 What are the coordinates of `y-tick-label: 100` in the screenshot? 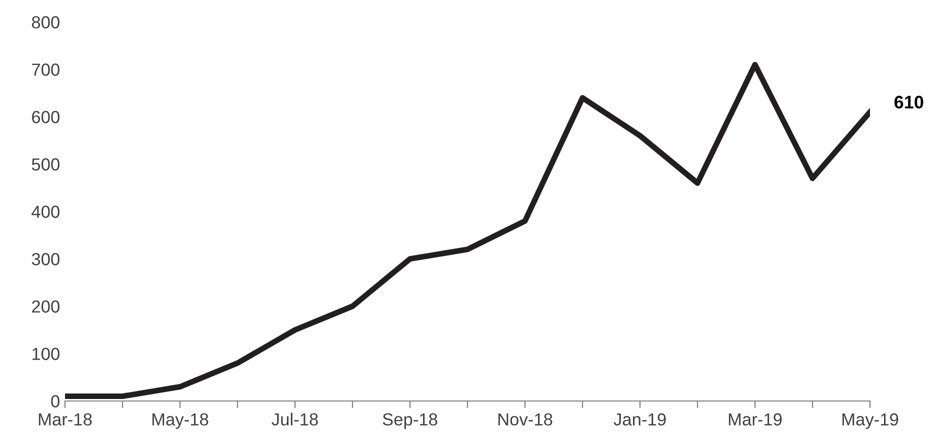 It's located at (46, 354).